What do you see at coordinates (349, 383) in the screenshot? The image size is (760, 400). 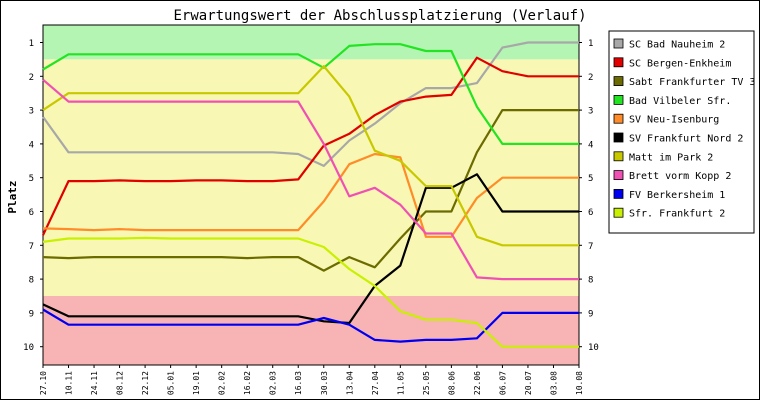 I see `x-tick-label: 13.04` at bounding box center [349, 383].